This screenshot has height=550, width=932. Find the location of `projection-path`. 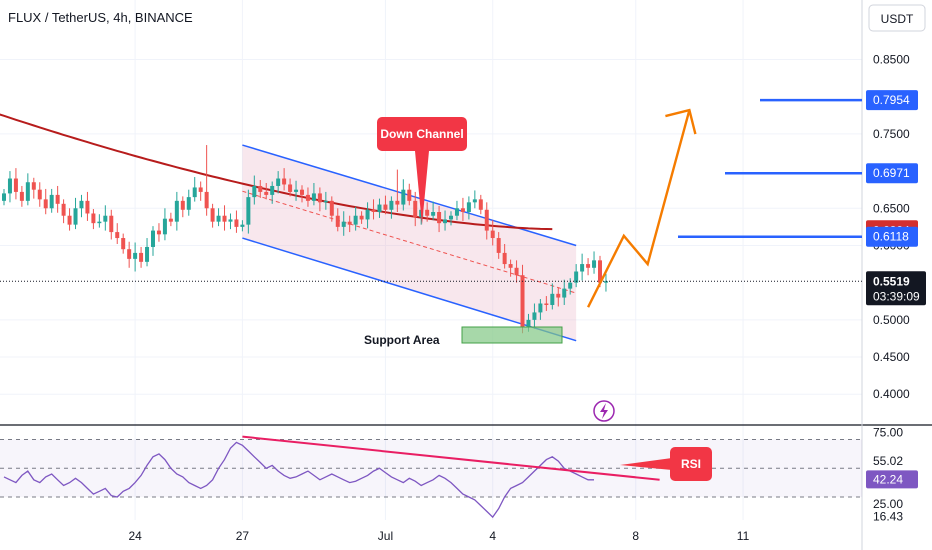

projection-path is located at coordinates (642, 208).